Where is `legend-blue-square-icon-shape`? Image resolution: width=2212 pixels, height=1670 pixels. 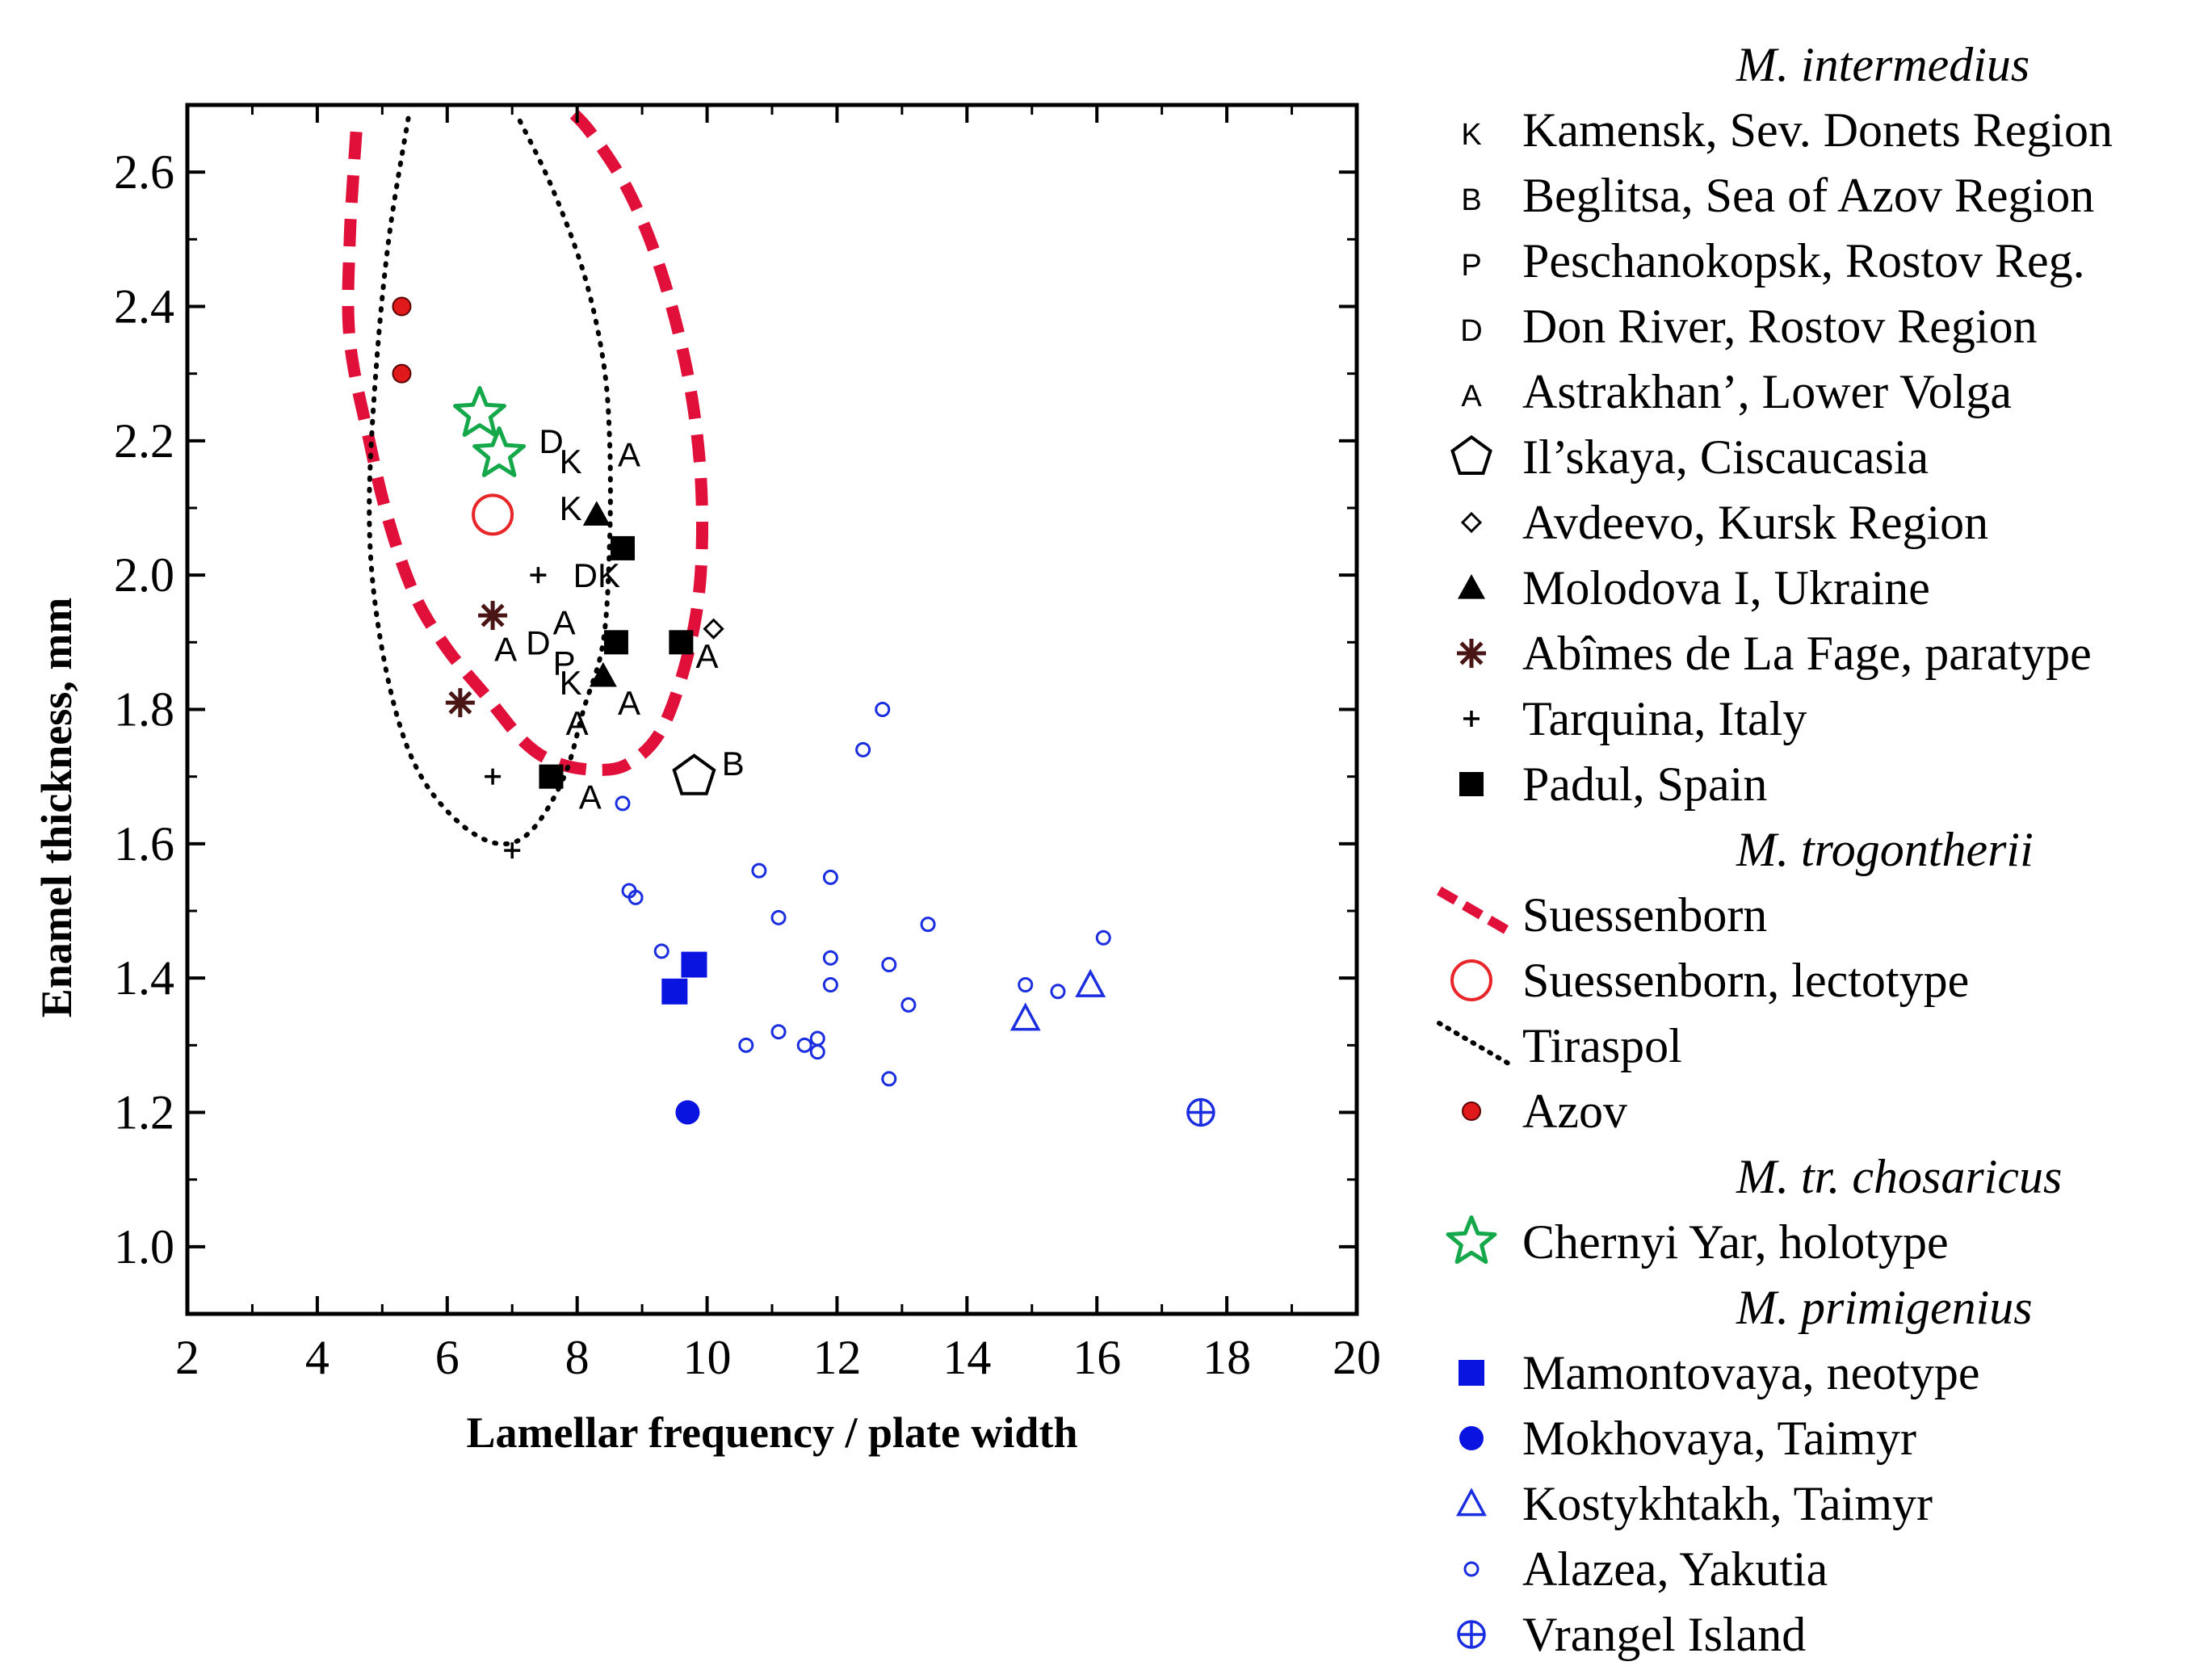
legend-blue-square-icon-shape is located at coordinates (1471, 1373).